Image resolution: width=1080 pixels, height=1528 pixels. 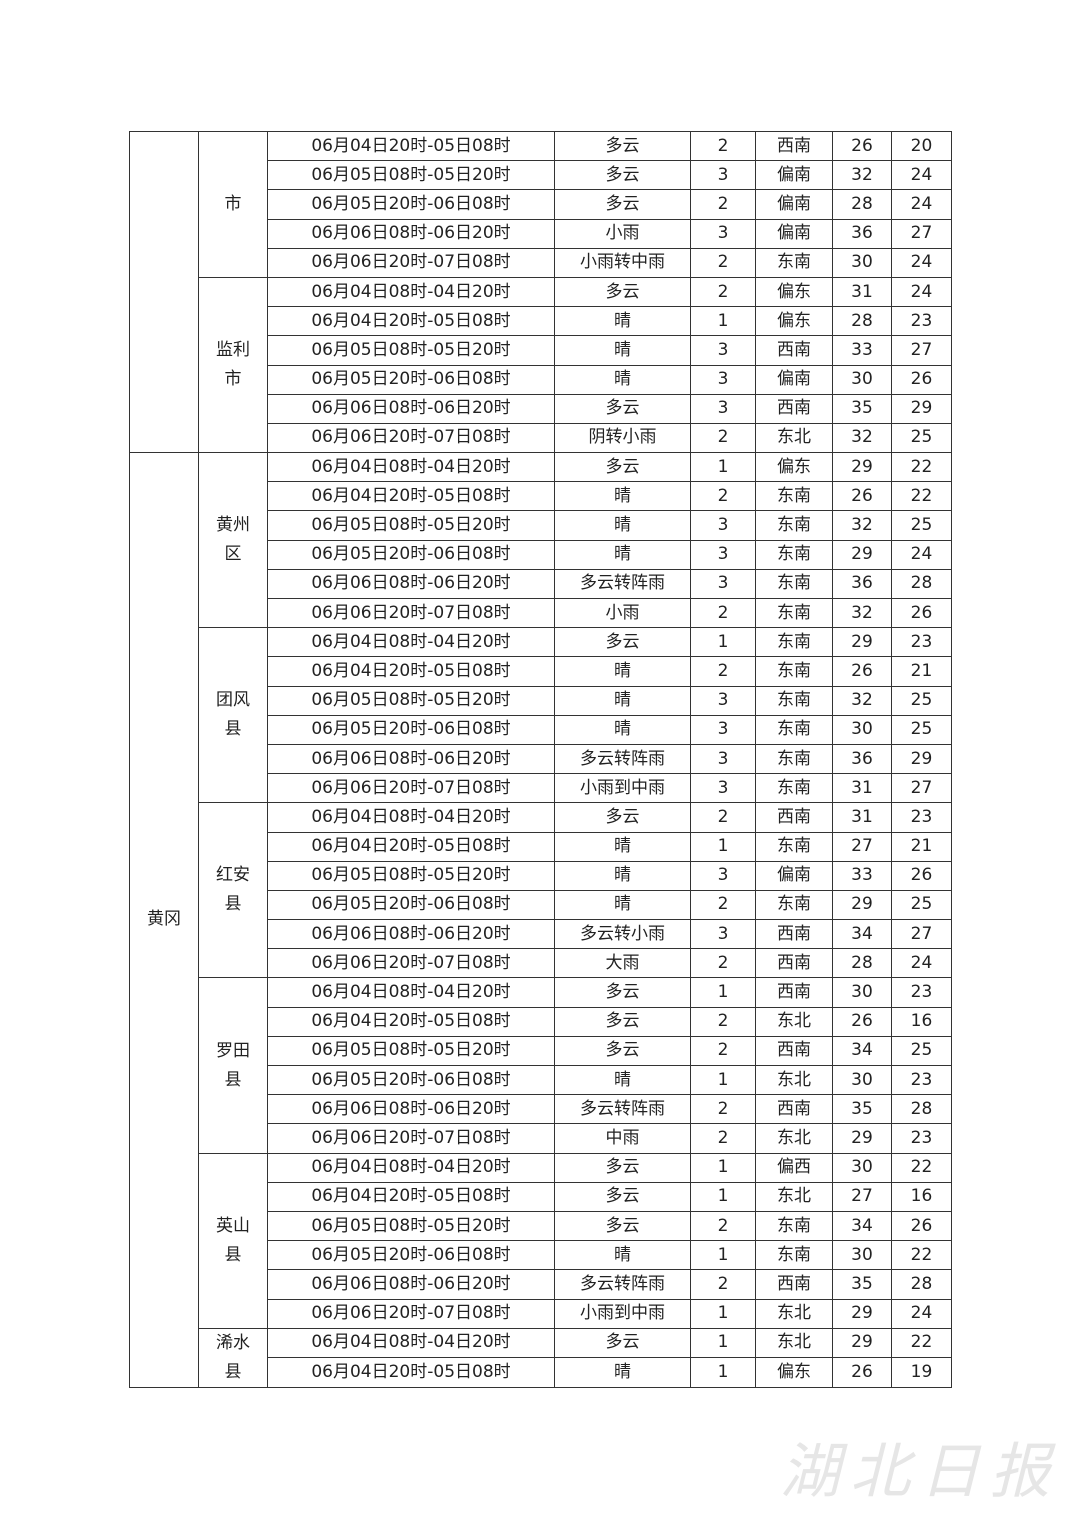 I want to click on table-row: 06月05日08时-05日20时 多云 2 西南 34 25, so click(x=541, y=1051).